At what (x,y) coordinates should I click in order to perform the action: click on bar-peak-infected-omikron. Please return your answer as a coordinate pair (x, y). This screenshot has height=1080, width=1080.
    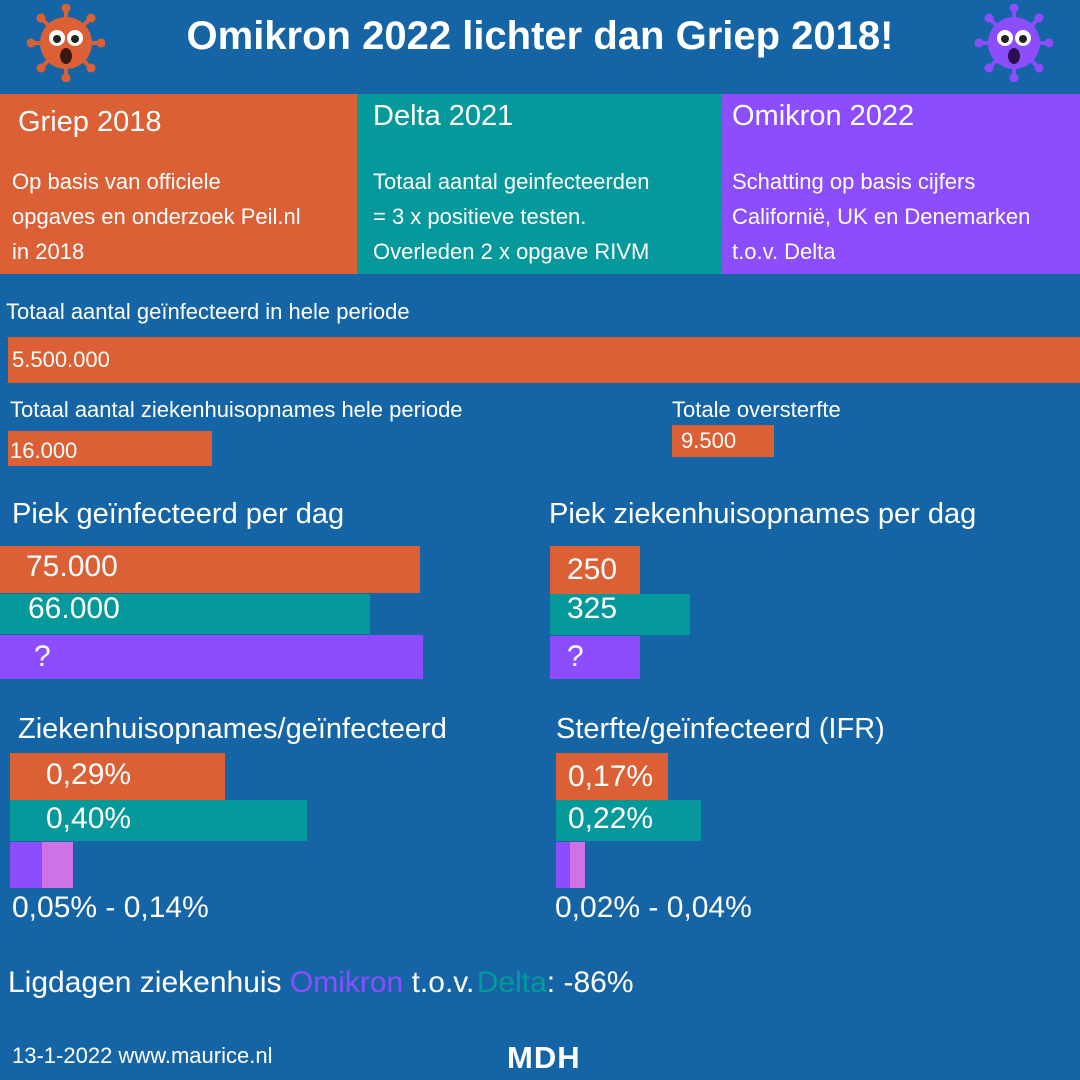
    Looking at the image, I should click on (211, 657).